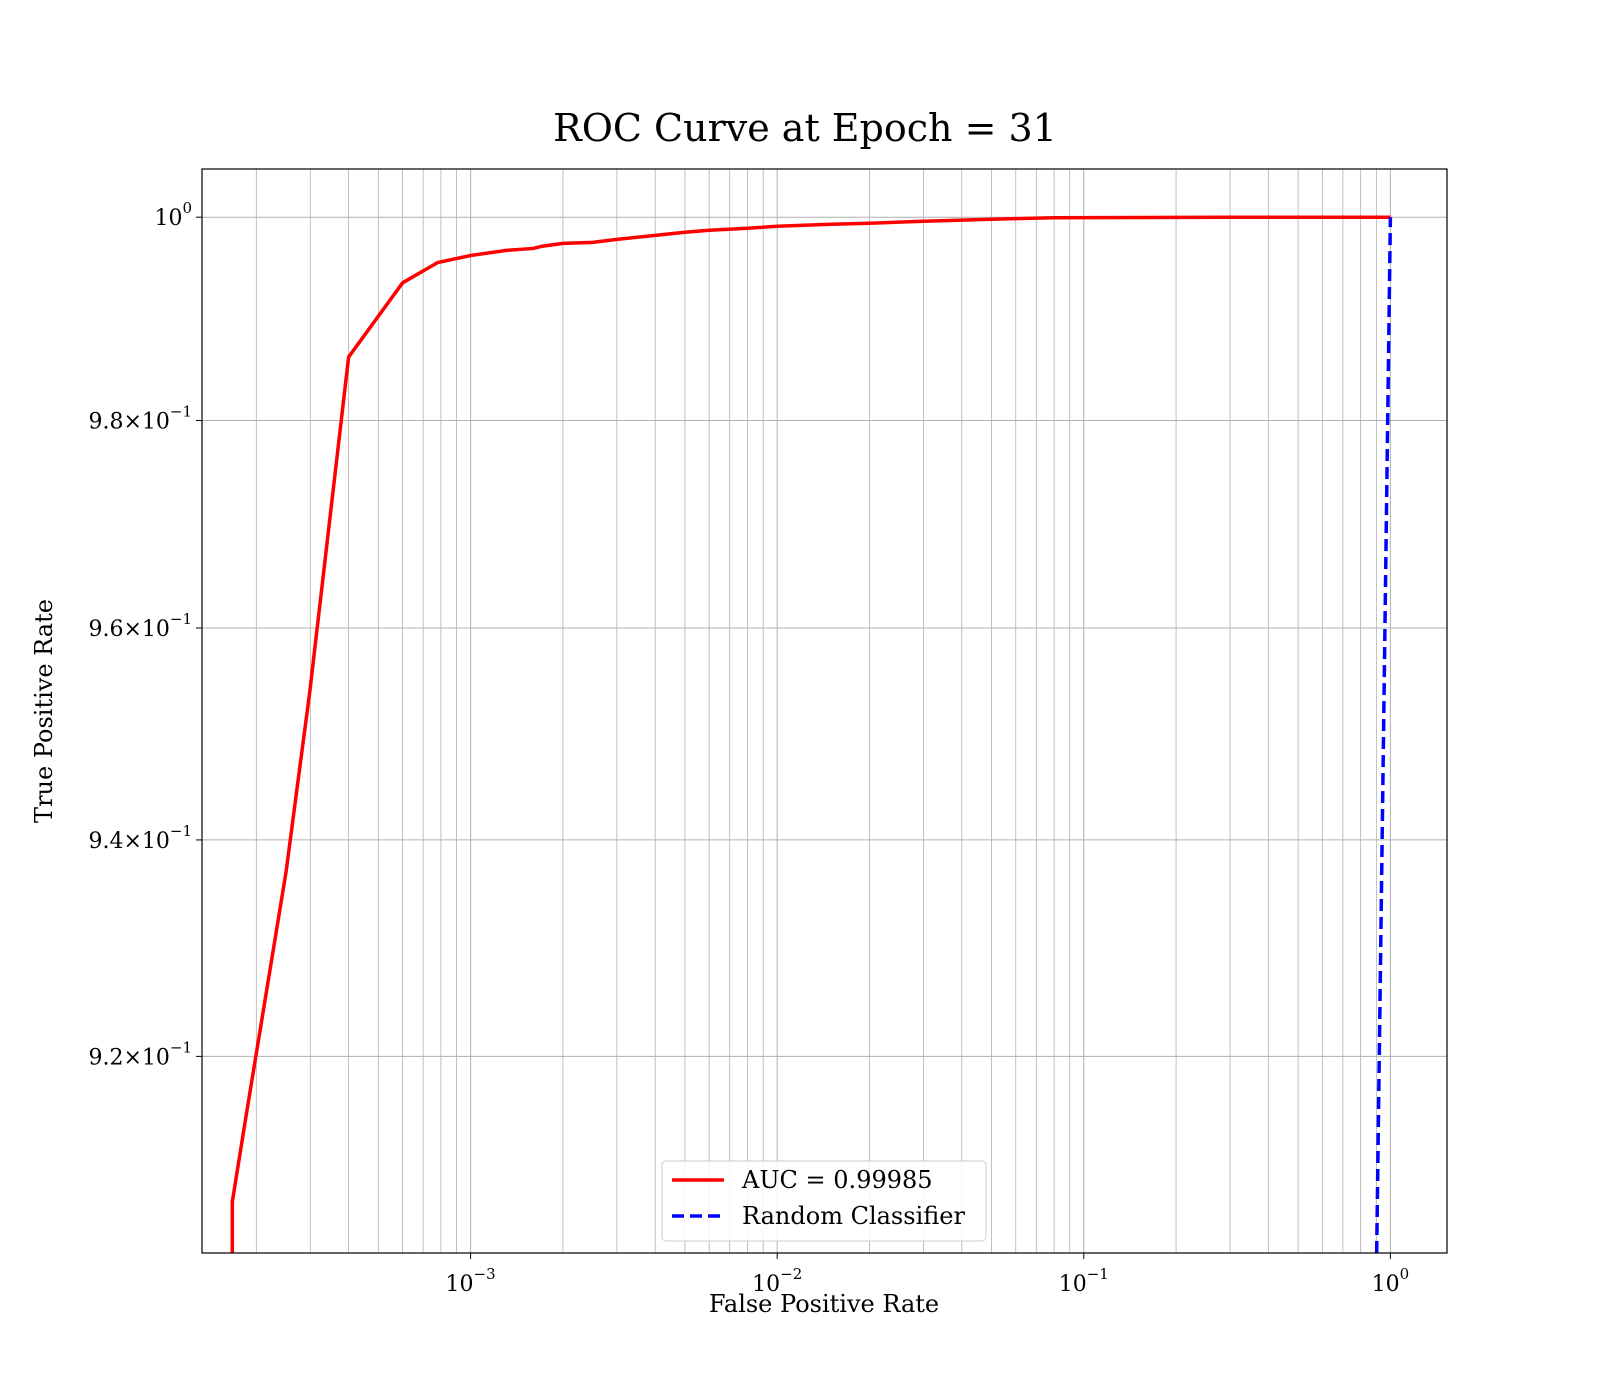  I want to click on x-tick-label: 10⁰, so click(1391, 1281).